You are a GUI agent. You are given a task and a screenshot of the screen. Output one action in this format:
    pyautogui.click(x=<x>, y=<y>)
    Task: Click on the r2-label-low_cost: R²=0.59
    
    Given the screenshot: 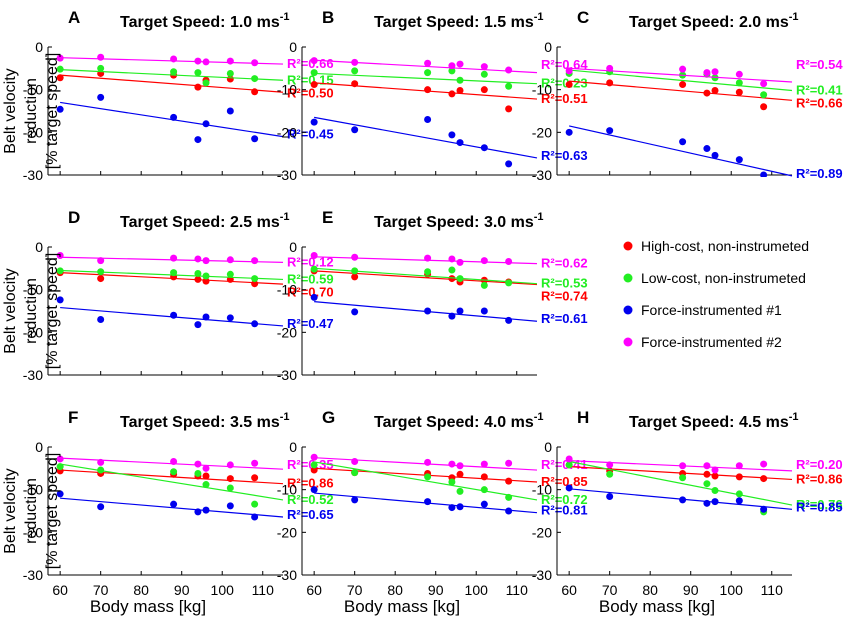 What is the action you would take?
    pyautogui.click(x=310, y=278)
    